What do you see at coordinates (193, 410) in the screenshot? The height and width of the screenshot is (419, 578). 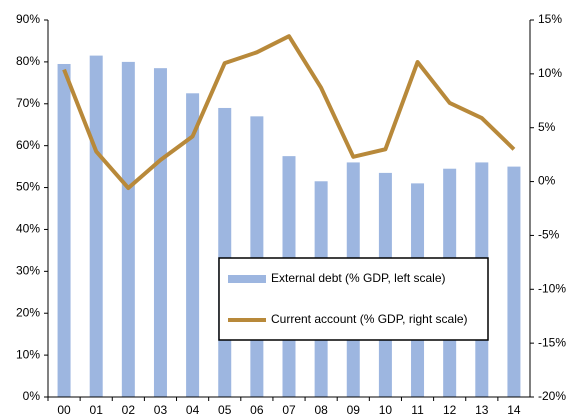 I see `x-tick-label: 04` at bounding box center [193, 410].